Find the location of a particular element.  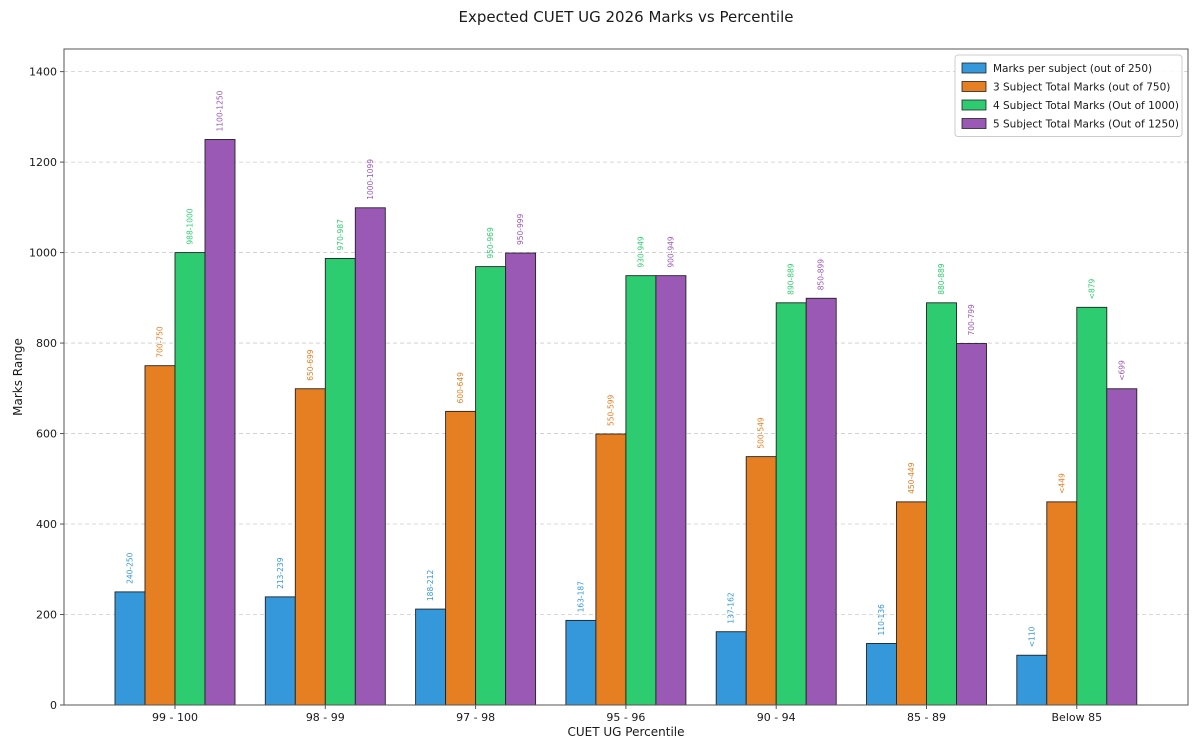

y-tick-label: 200 is located at coordinates (46, 615).